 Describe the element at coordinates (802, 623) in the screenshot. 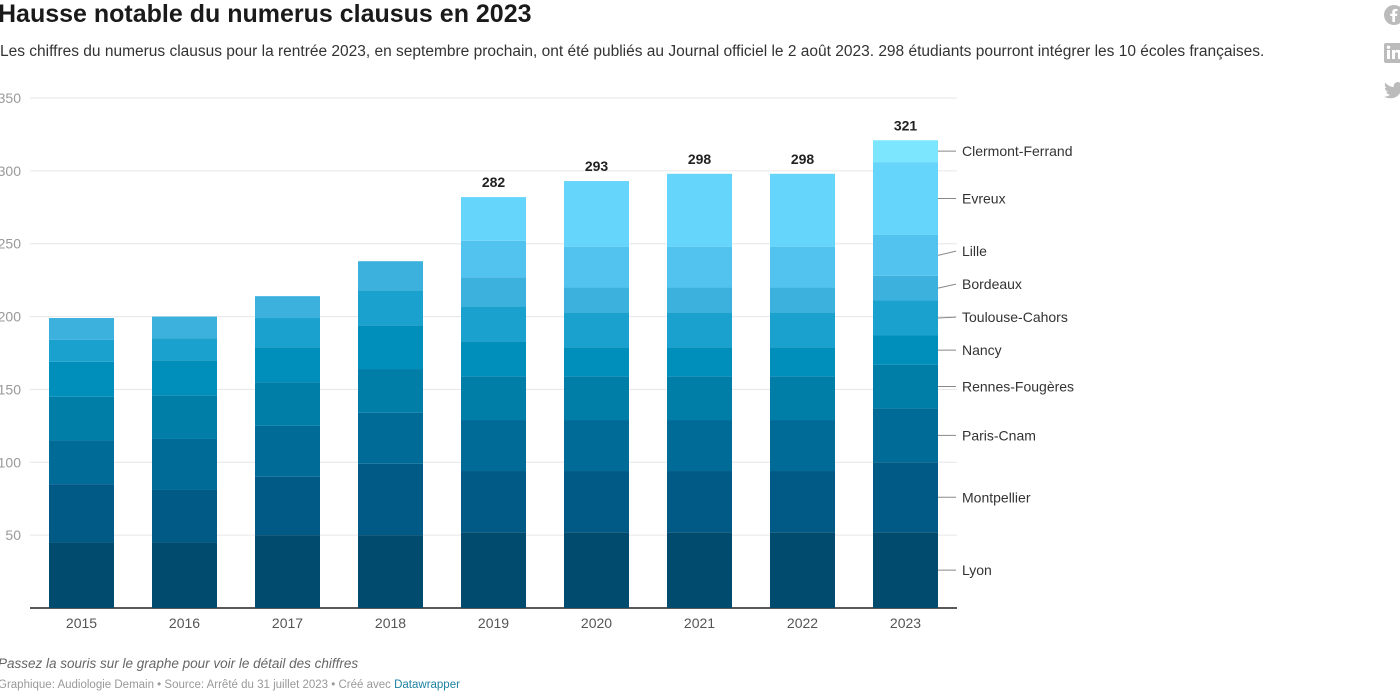

I see `x-tick-label: 2022` at that location.